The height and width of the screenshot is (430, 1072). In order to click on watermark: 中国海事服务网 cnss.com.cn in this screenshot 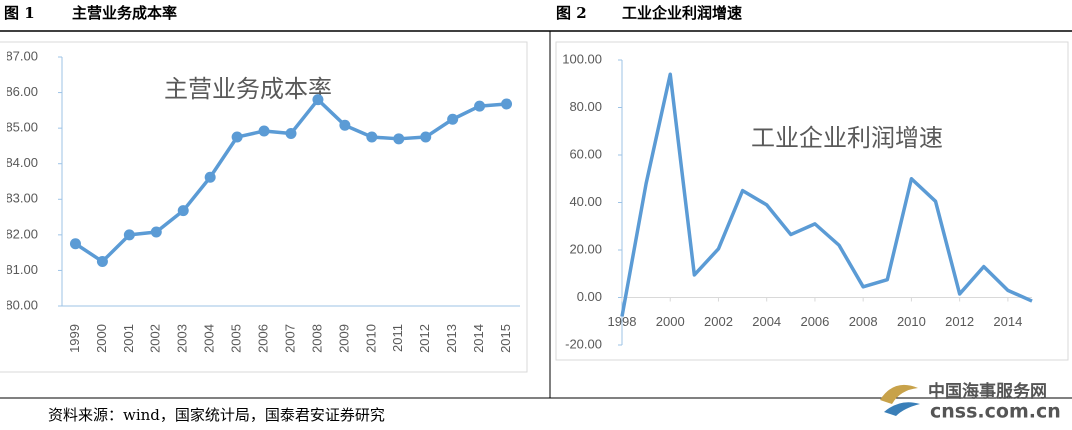, I will do `click(970, 402)`.